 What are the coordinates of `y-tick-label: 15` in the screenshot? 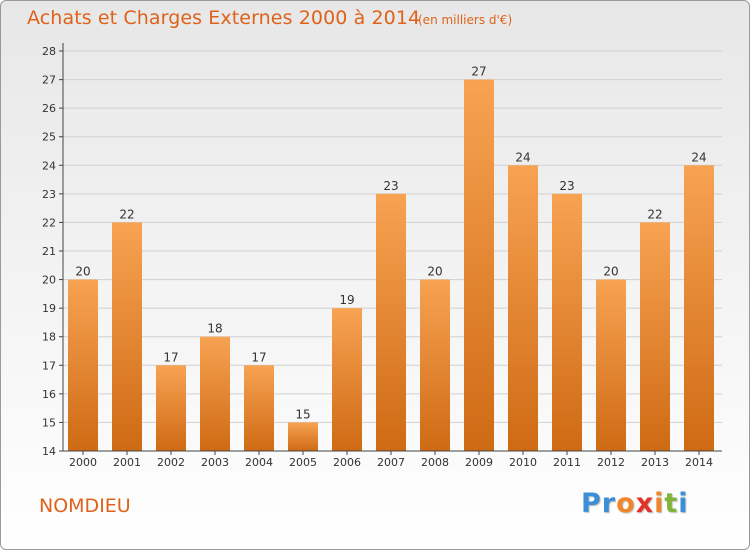 It's located at (49, 422).